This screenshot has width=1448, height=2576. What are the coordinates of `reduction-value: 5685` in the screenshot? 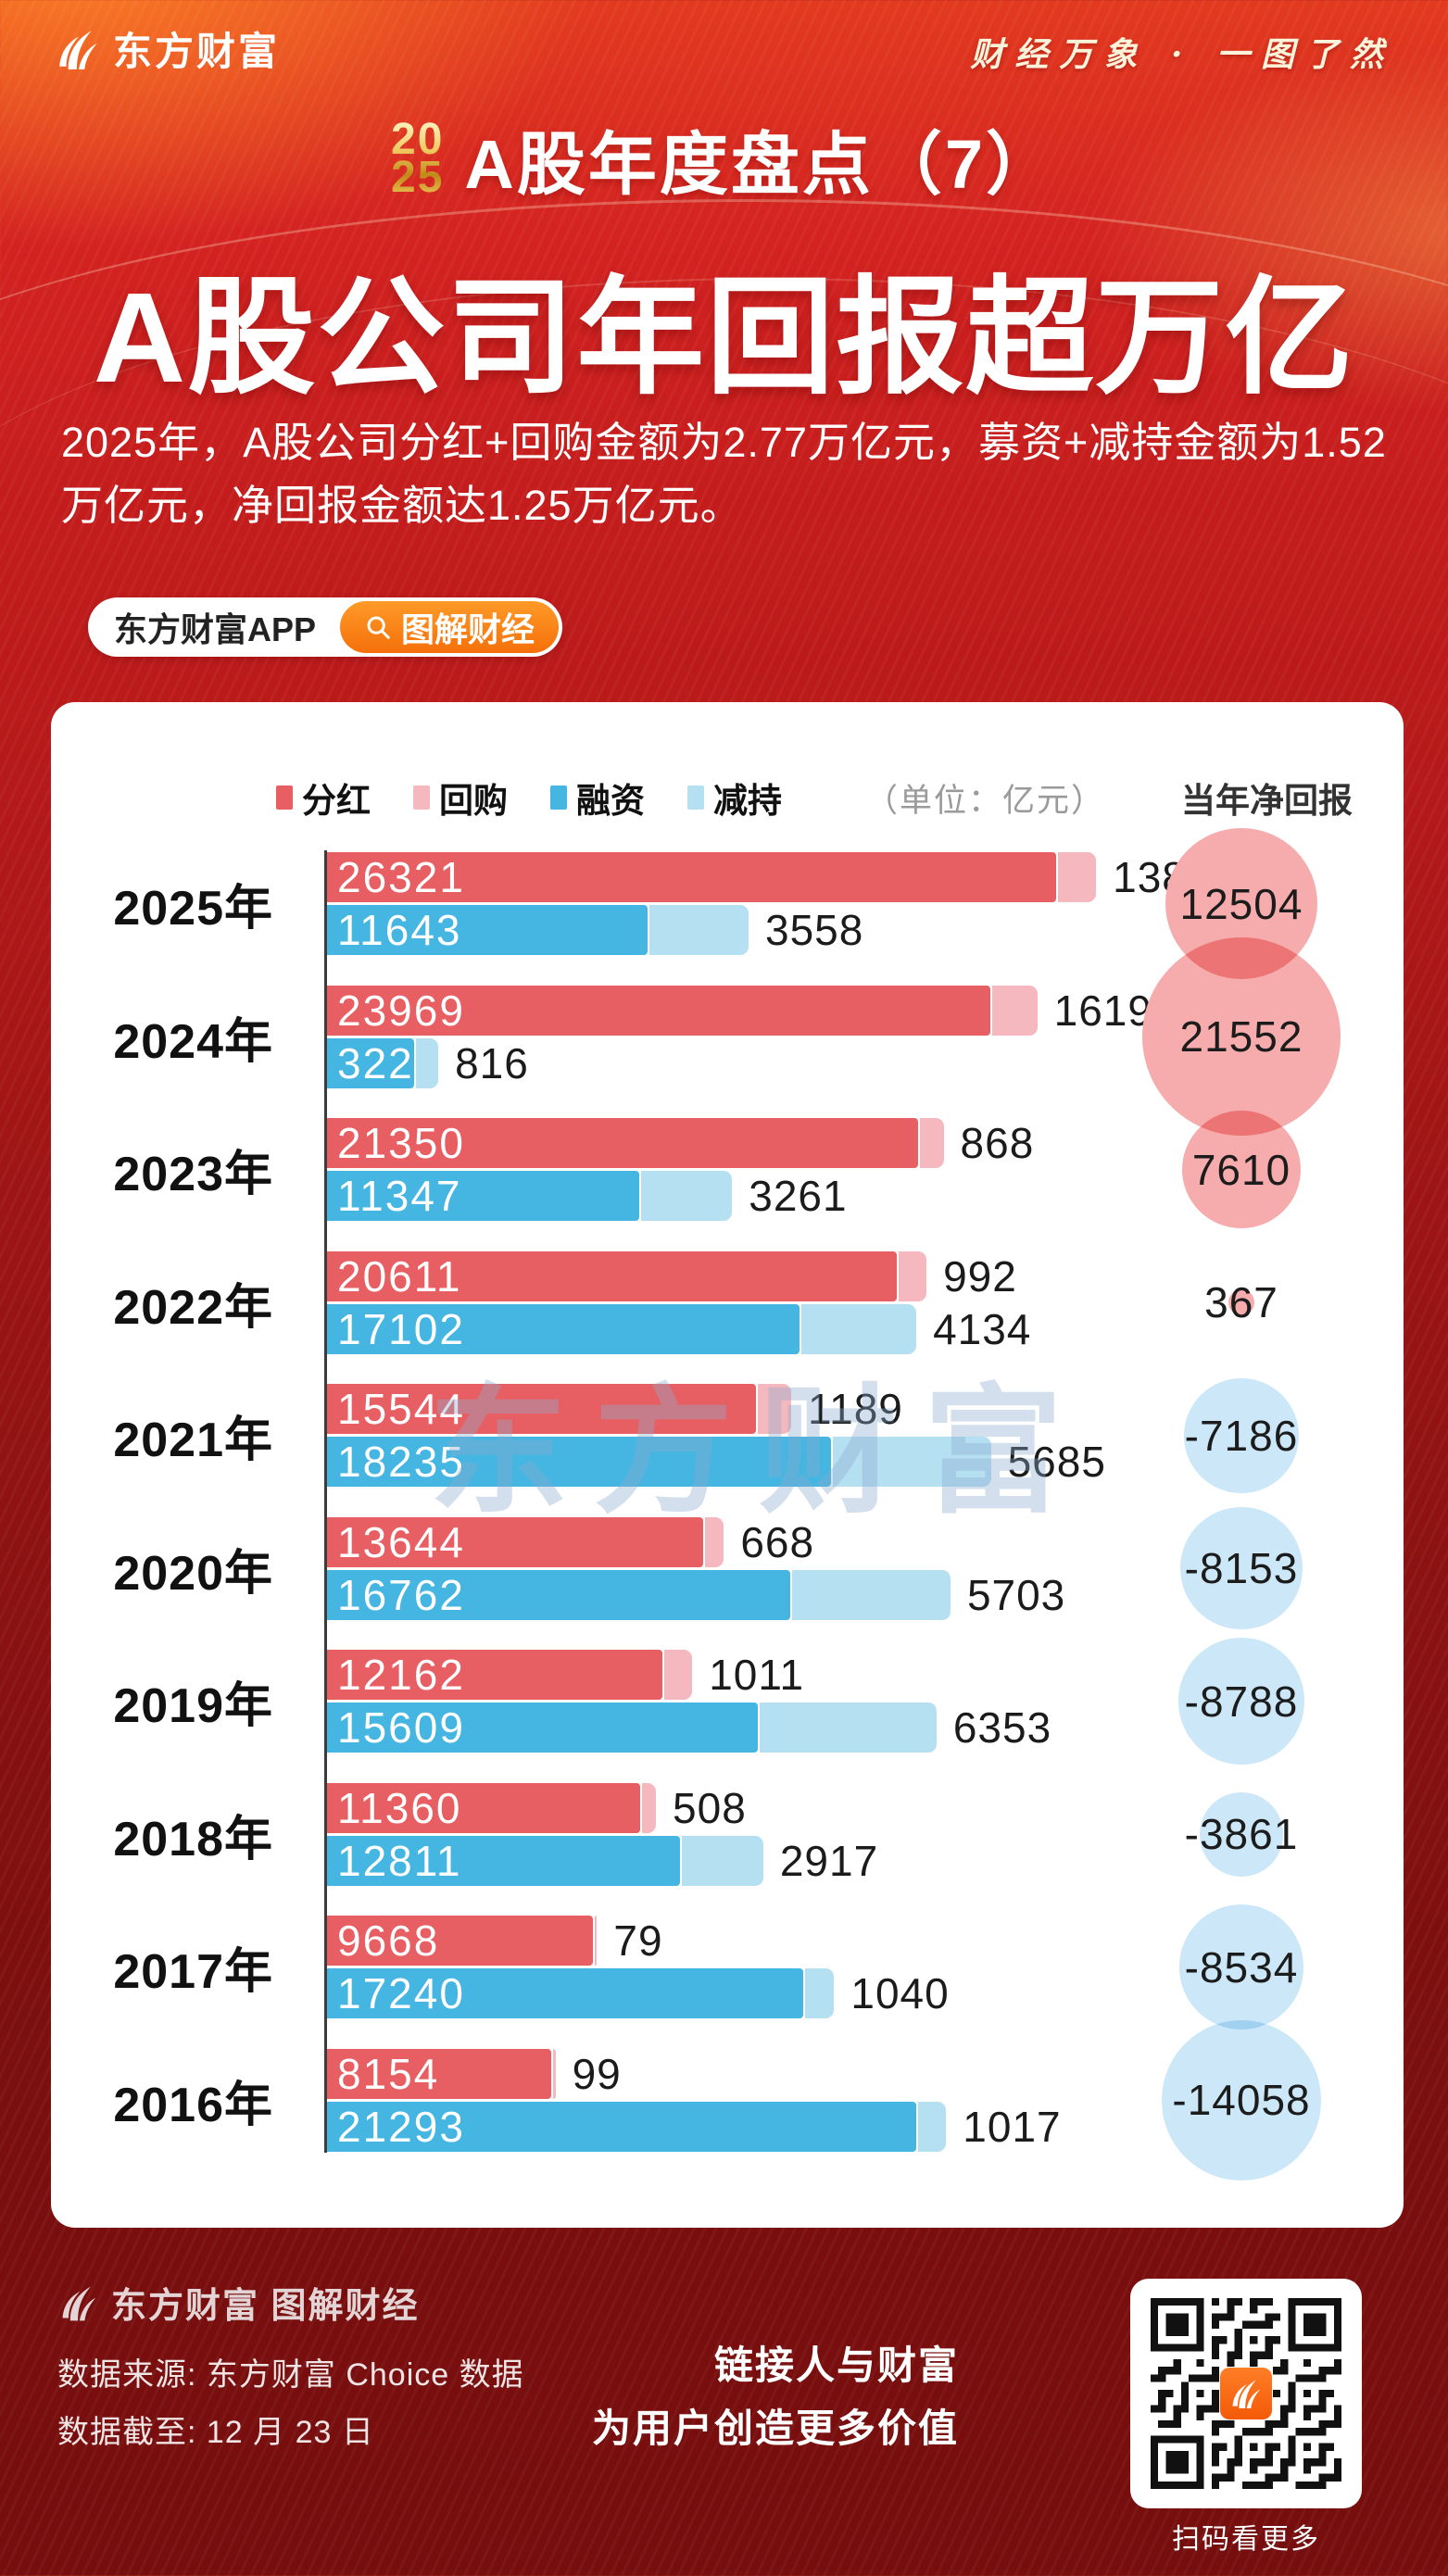 It's located at (1056, 1462).